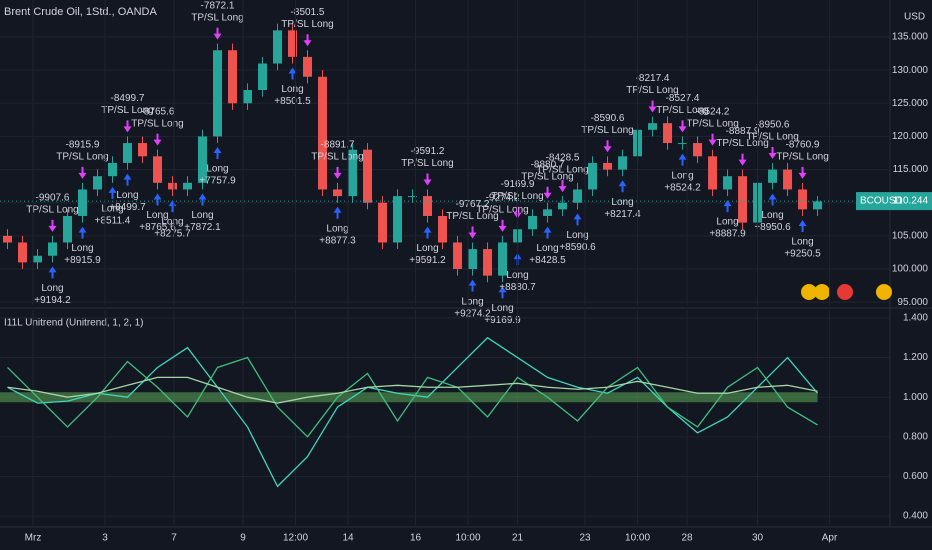  Describe the element at coordinates (915, 397) in the screenshot. I see `y-tick-label: 1.000` at that location.